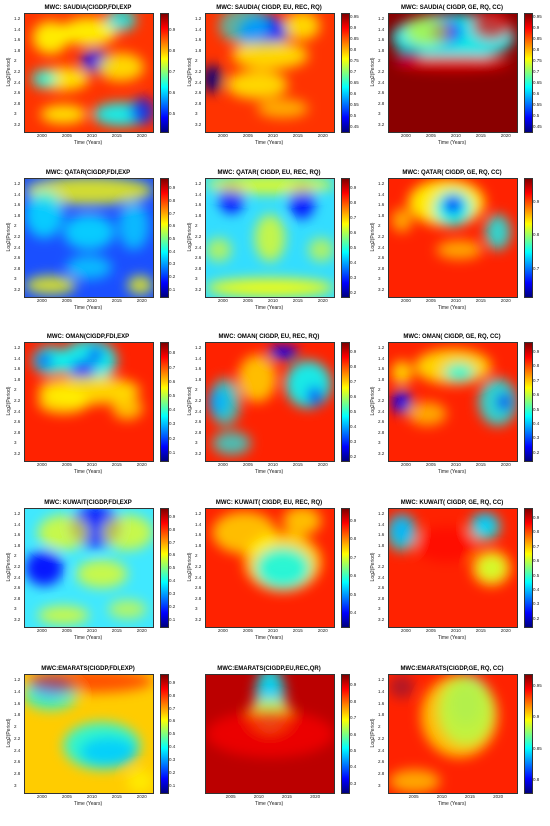  I want to click on y-tick-label: 1.6, so click(198, 369).